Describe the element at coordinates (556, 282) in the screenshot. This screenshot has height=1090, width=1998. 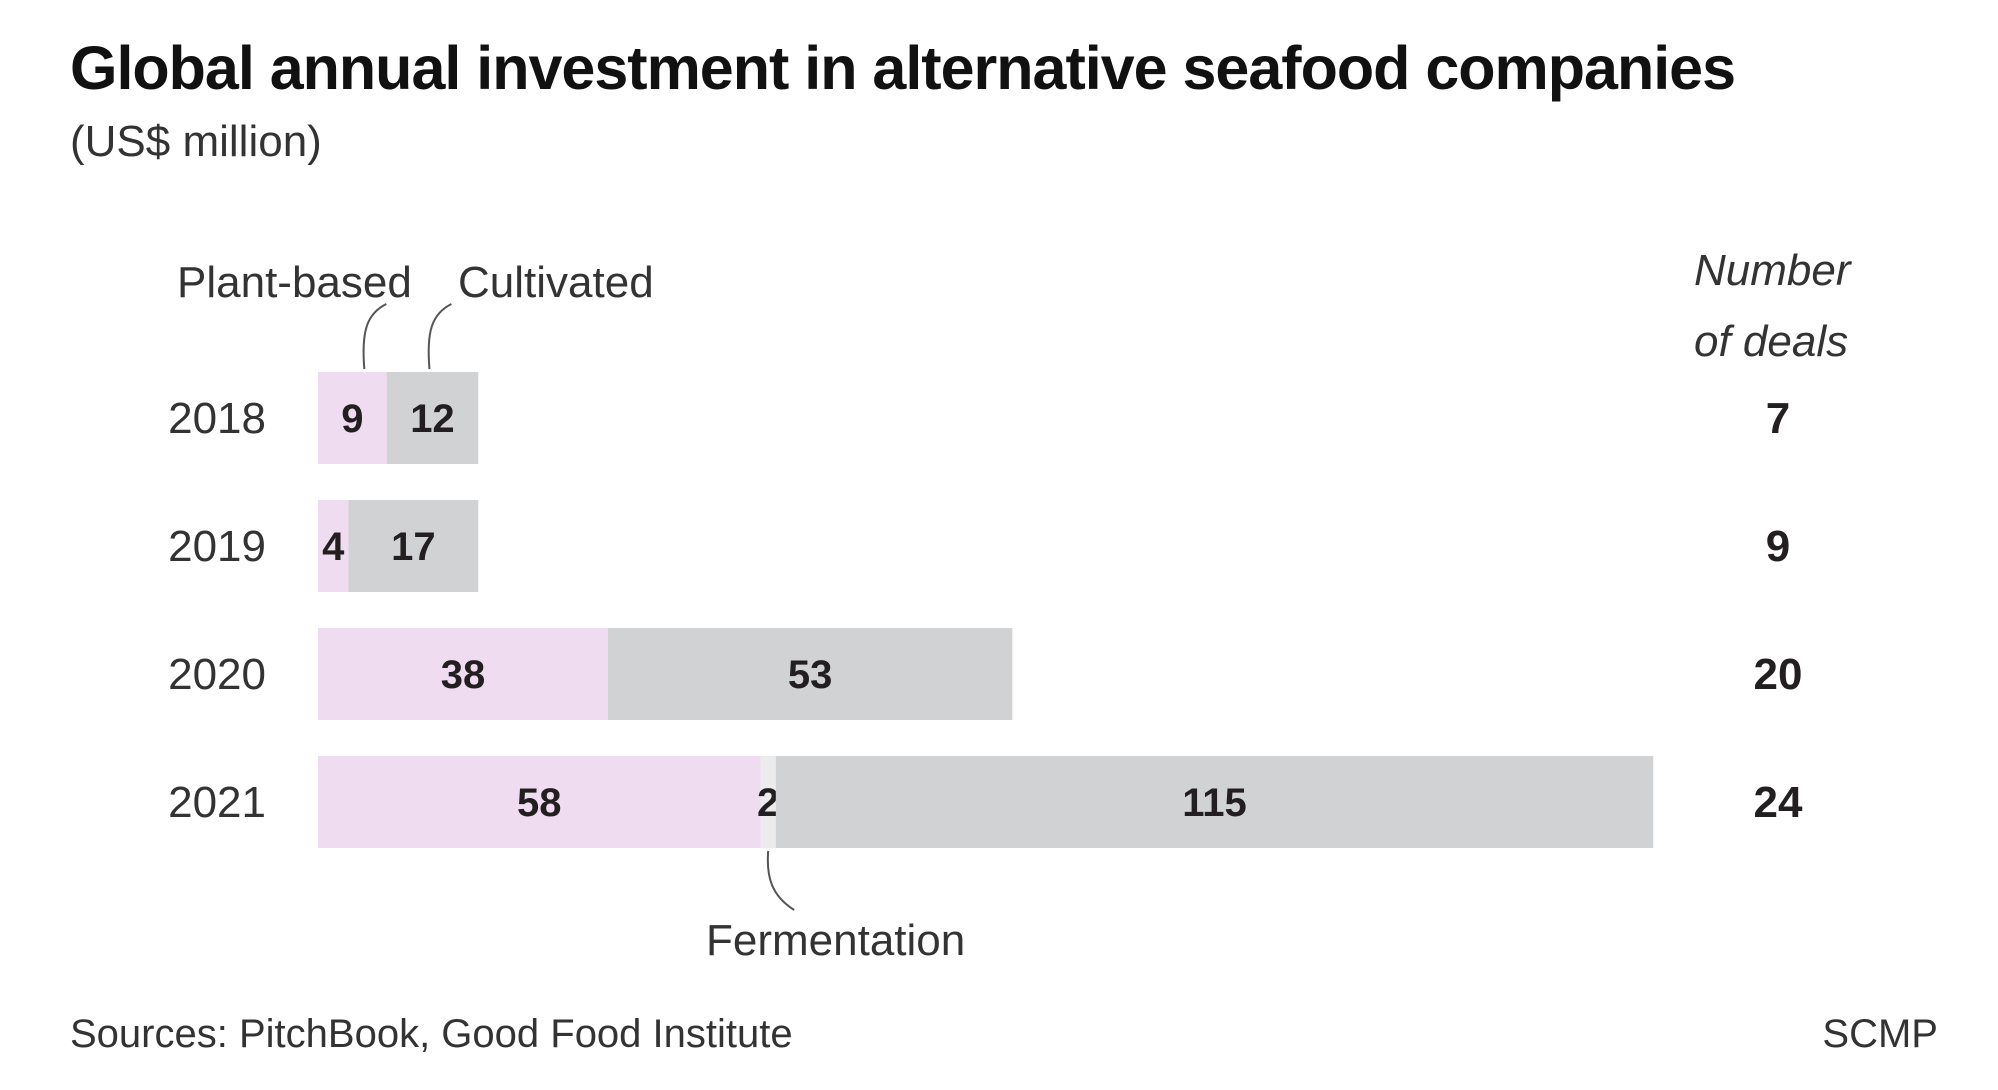
I see `annotation-cultivated: Cultivated` at that location.